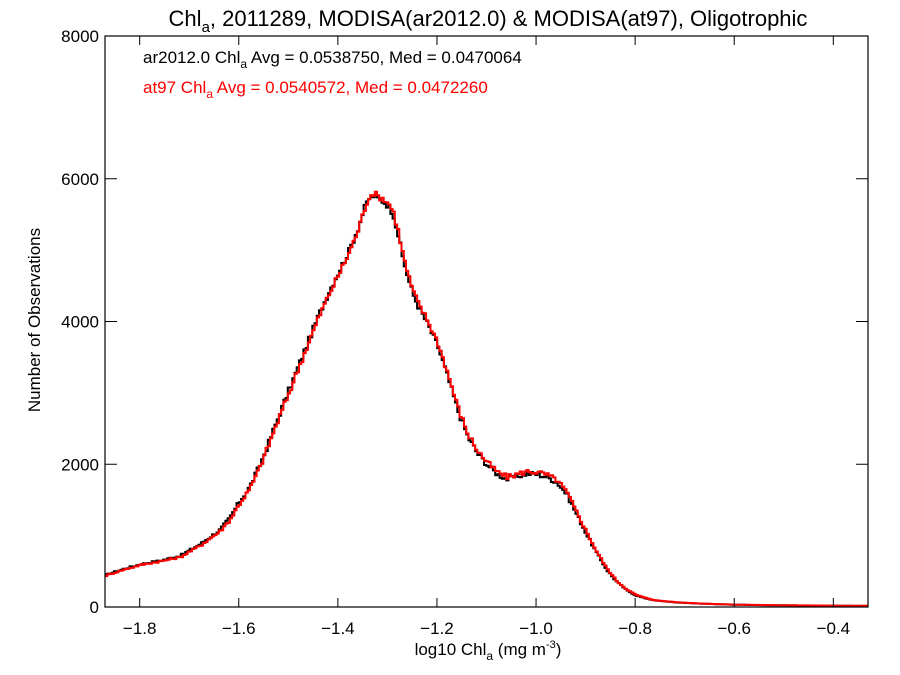 This screenshot has width=900, height=675. Describe the element at coordinates (80, 464) in the screenshot. I see `y-tick-label: 2000` at that location.